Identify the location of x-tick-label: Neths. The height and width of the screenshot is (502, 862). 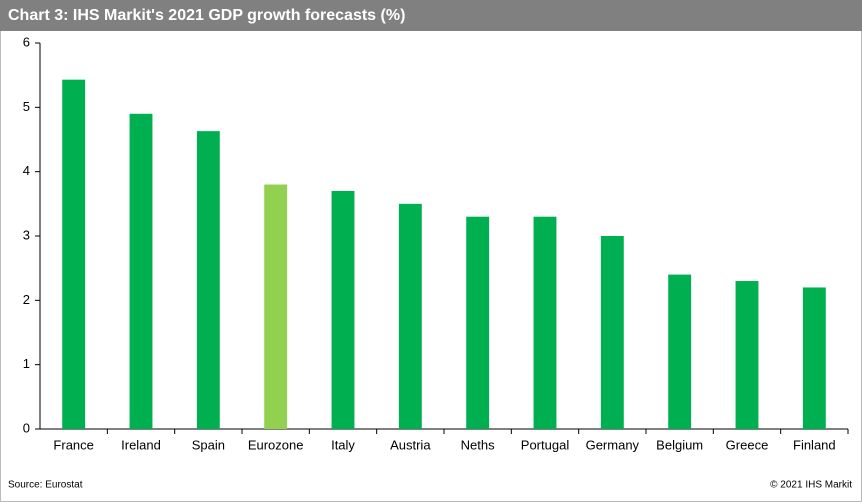
(478, 444).